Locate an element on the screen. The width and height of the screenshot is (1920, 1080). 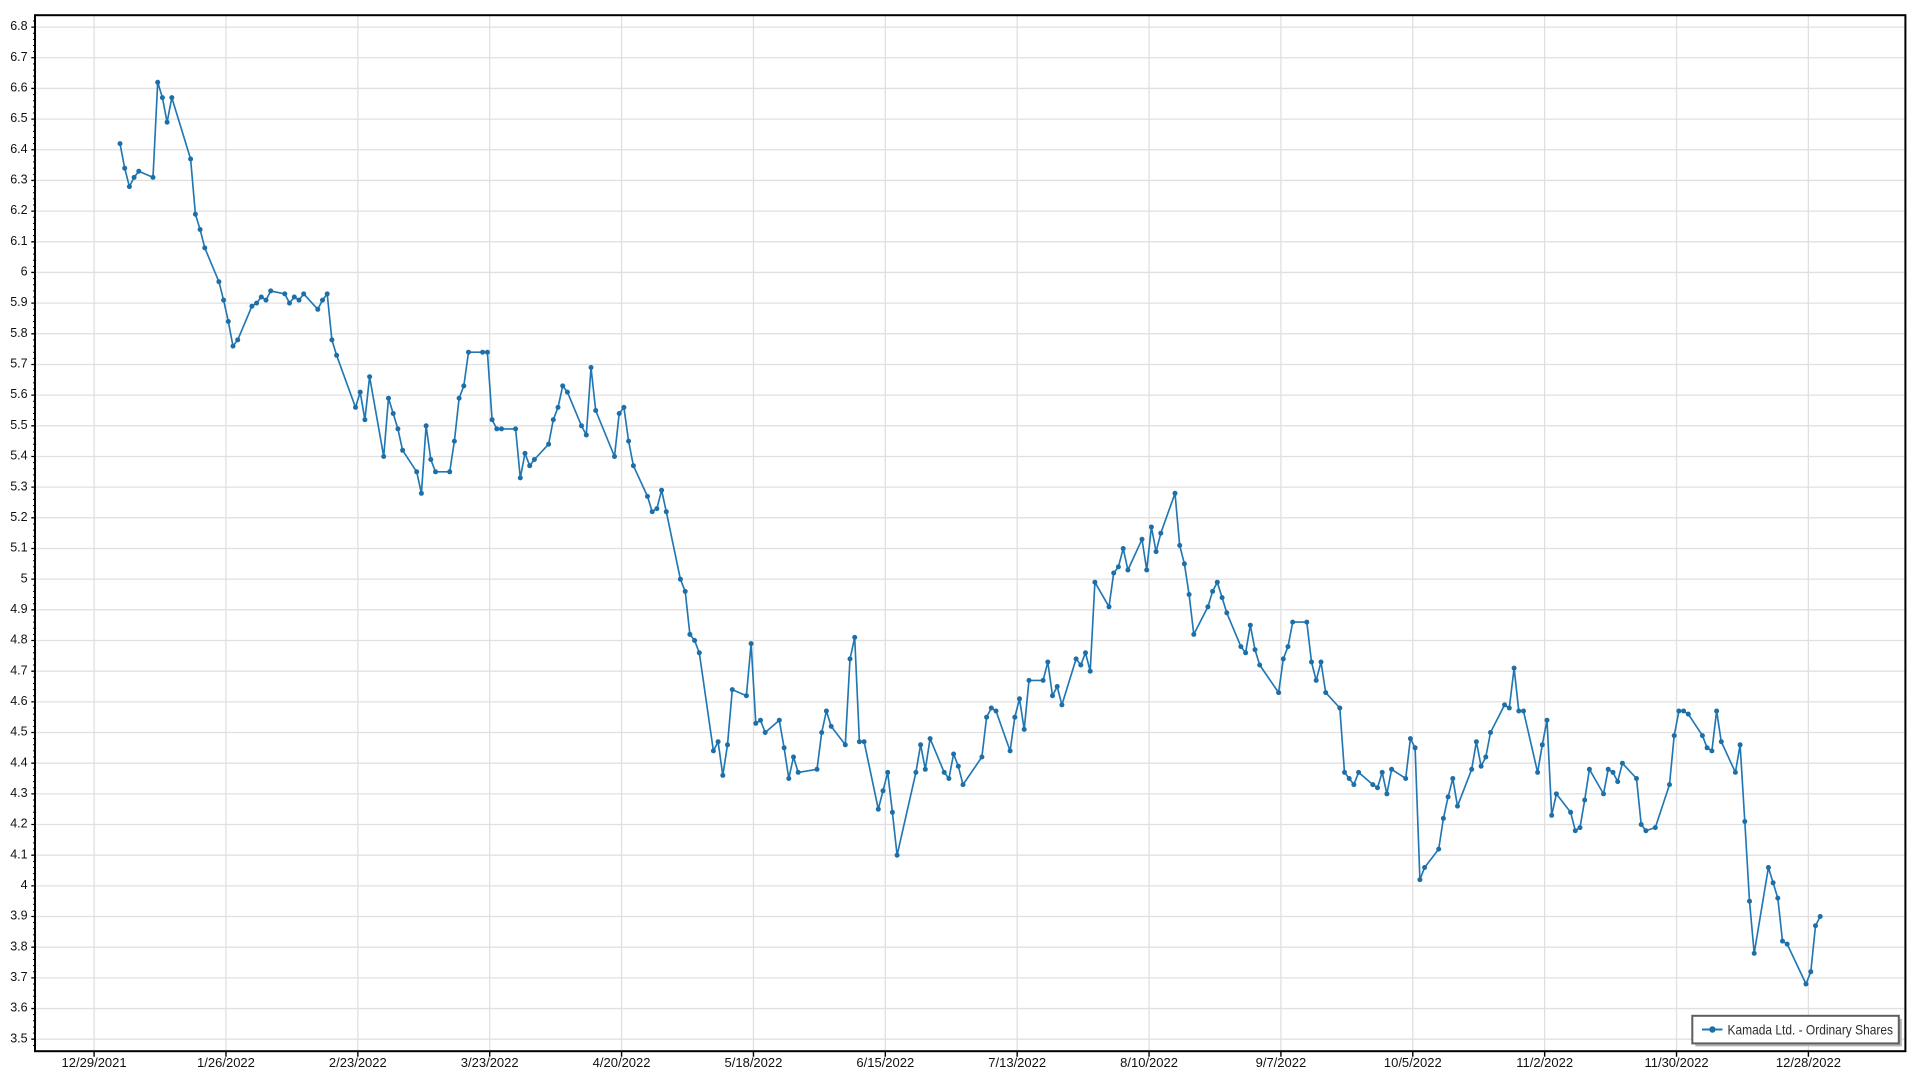
svg-text: 5.9 is located at coordinates (18, 302).